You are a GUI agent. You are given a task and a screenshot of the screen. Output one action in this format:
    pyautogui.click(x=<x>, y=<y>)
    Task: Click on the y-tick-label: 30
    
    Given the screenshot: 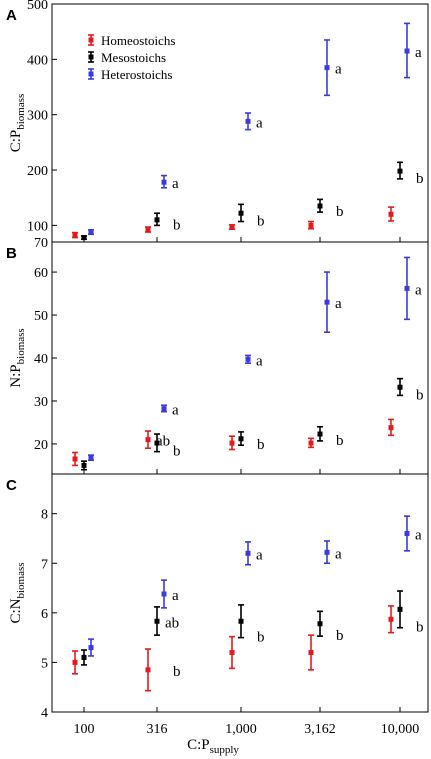 What is the action you would take?
    pyautogui.click(x=41, y=402)
    